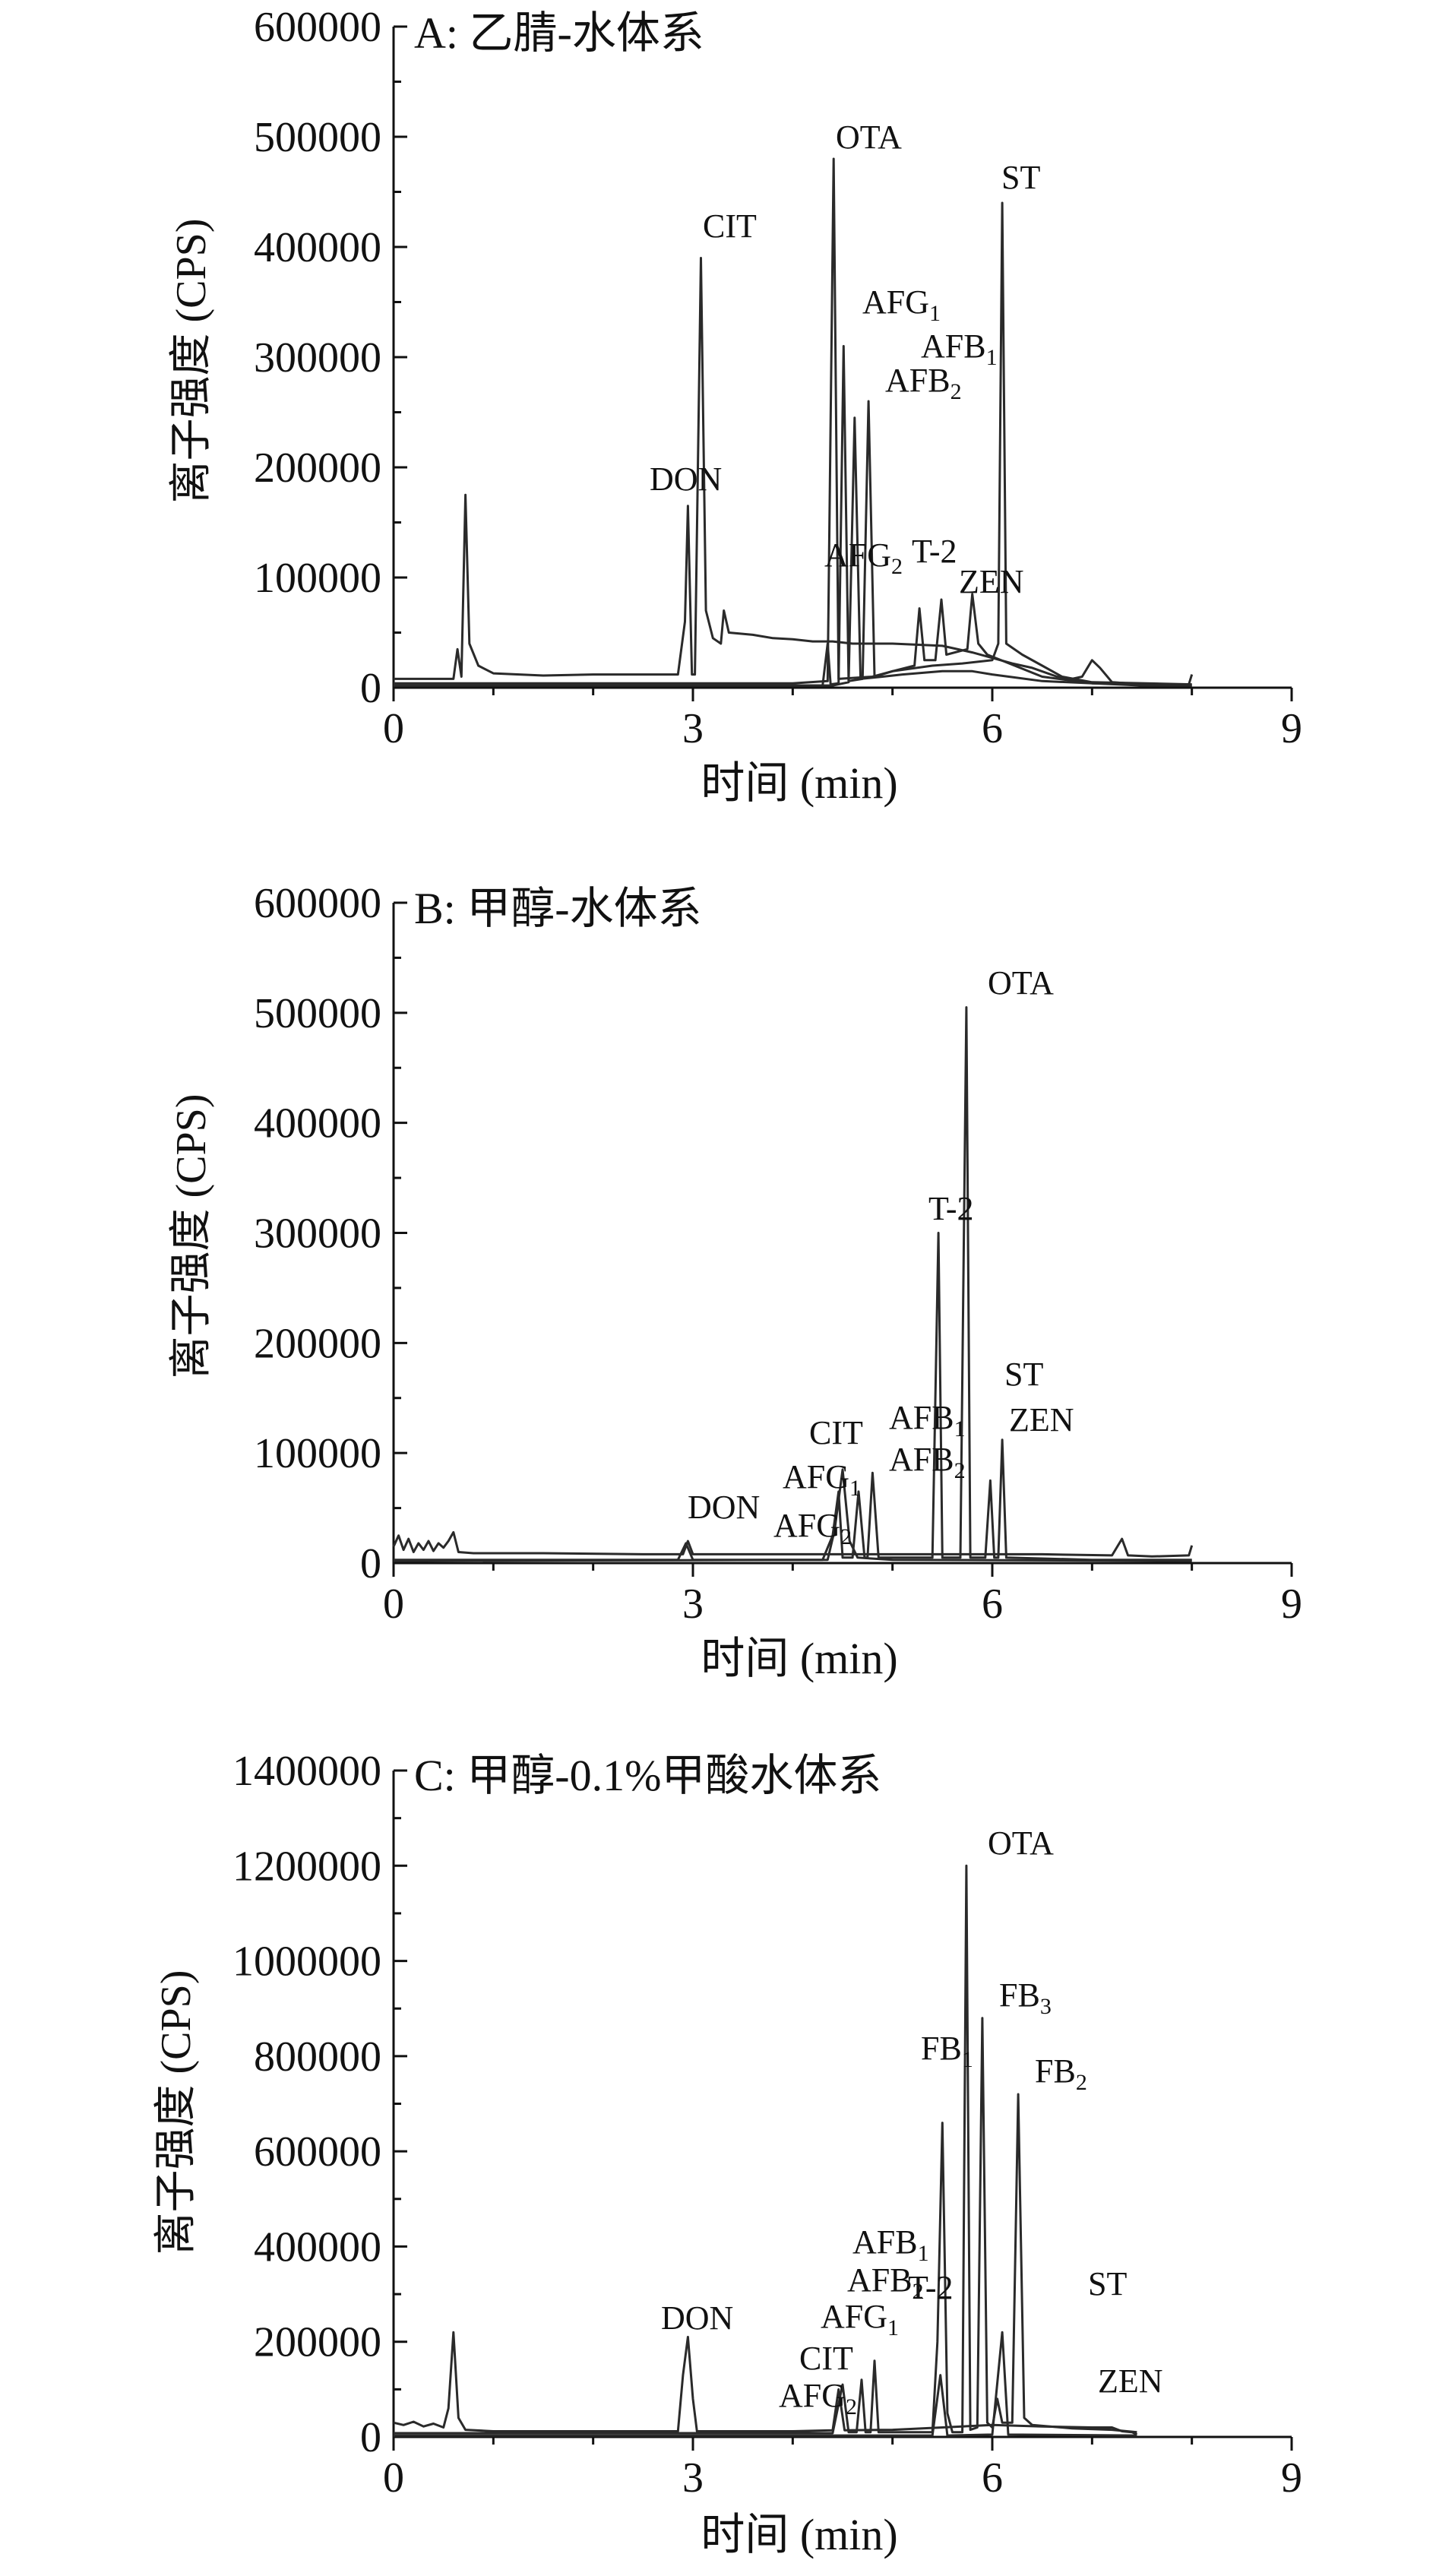 This screenshot has width=1436, height=2576. What do you see at coordinates (306, 1867) in the screenshot?
I see `y-tick-label: 1200000` at bounding box center [306, 1867].